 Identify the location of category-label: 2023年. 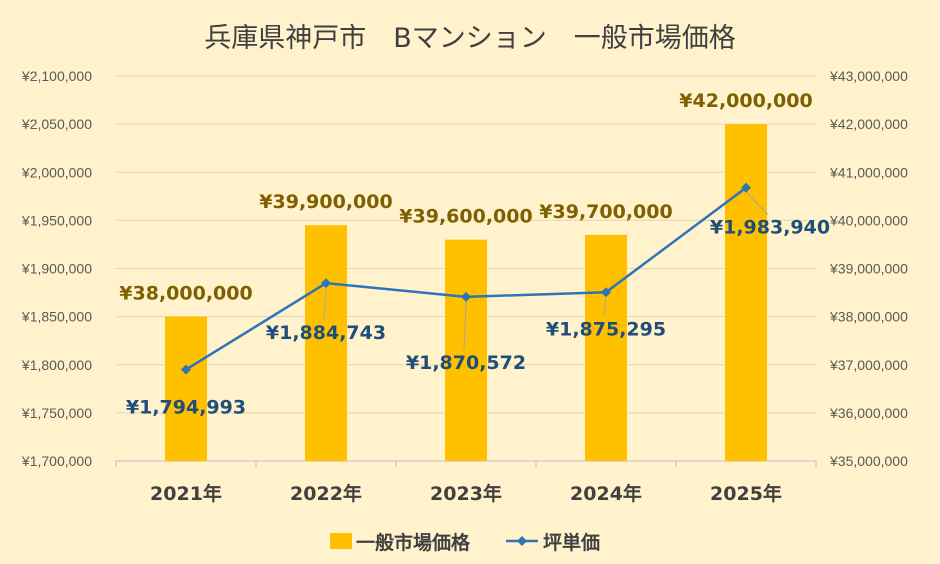
(466, 493).